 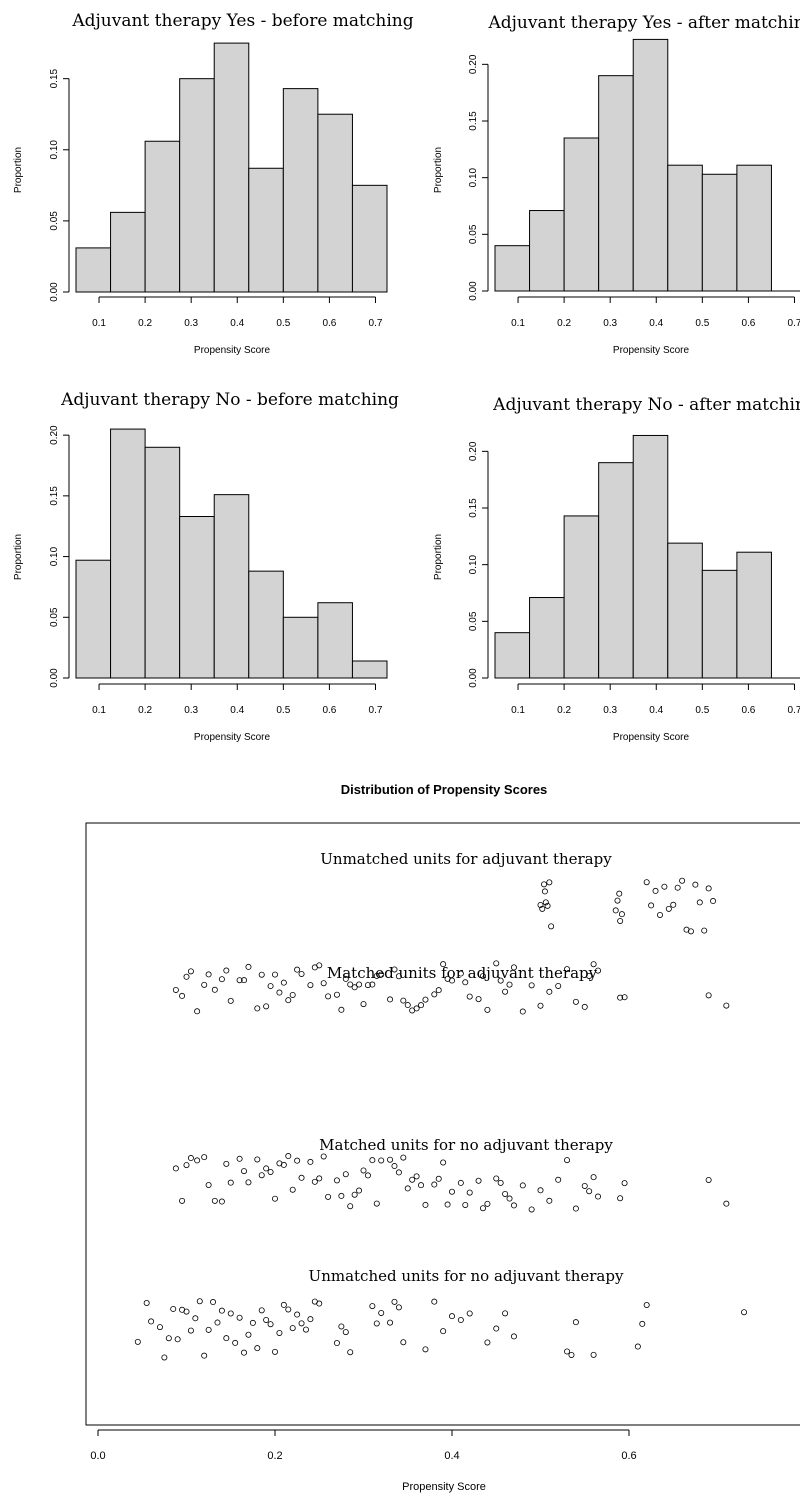 I want to click on hist3-xlabel: Propensity Score, so click(x=232, y=737).